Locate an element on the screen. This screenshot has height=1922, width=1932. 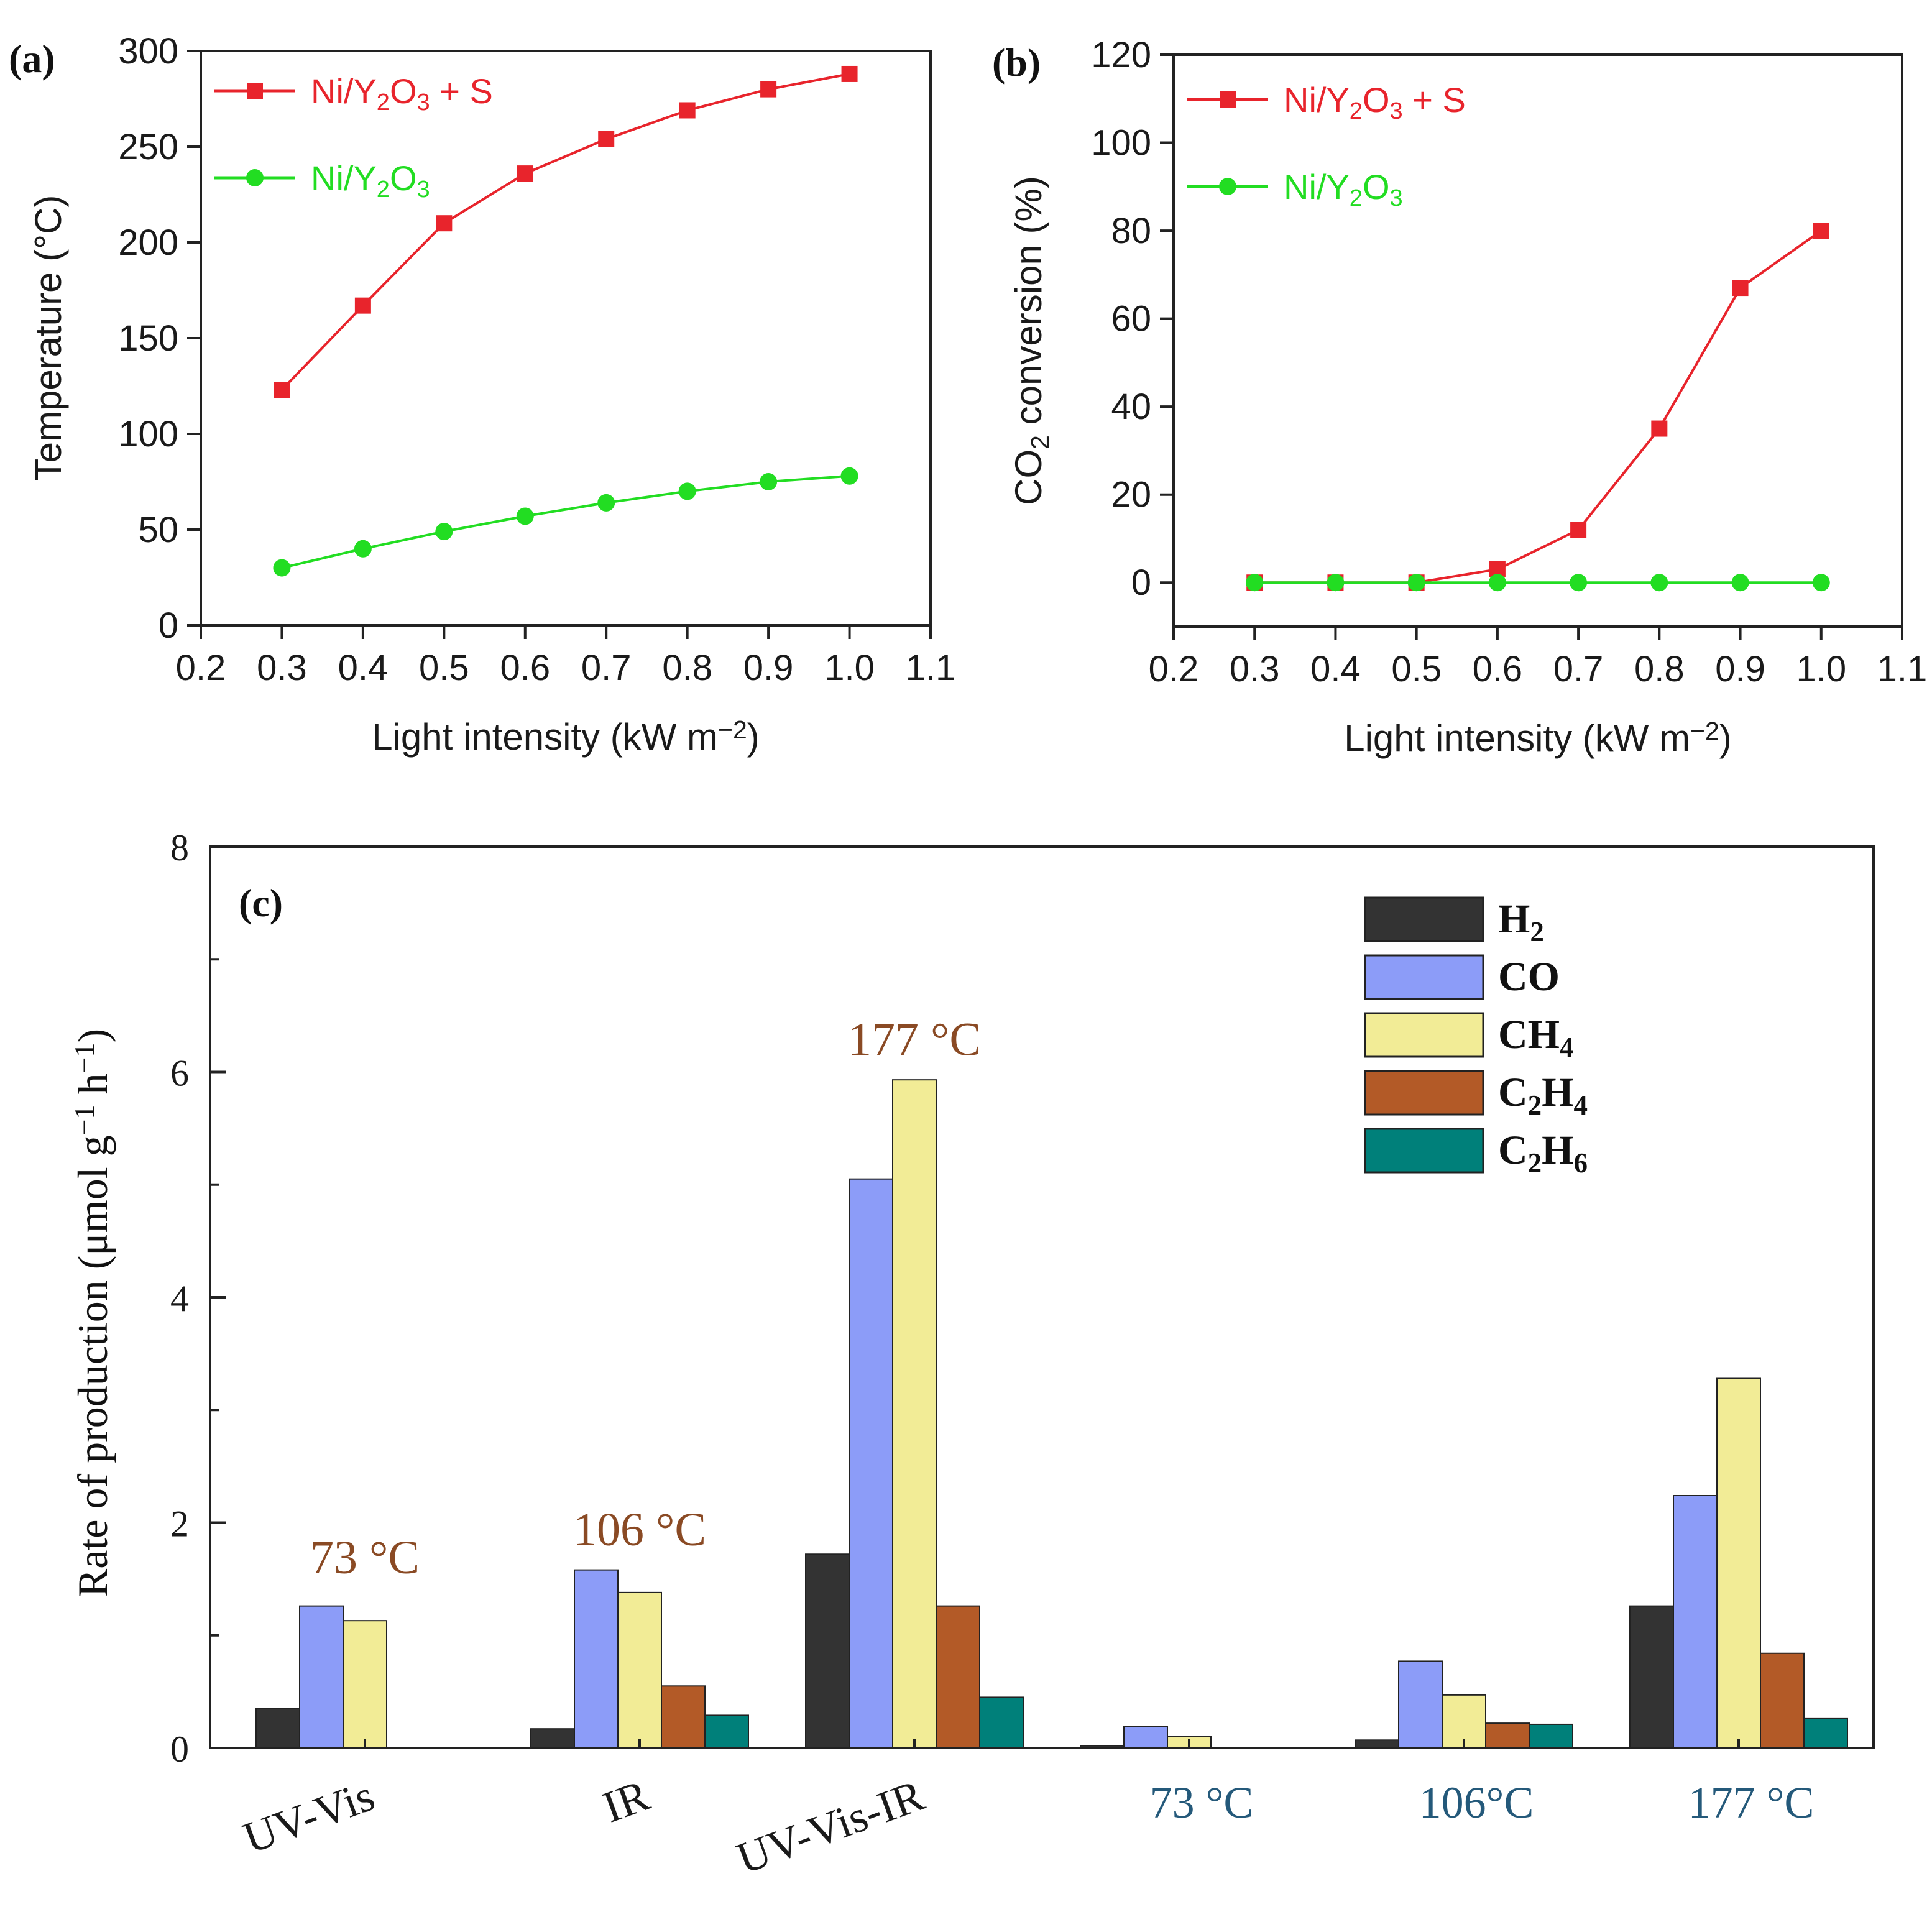
y-tick-label: 20 is located at coordinates (1131, 495).